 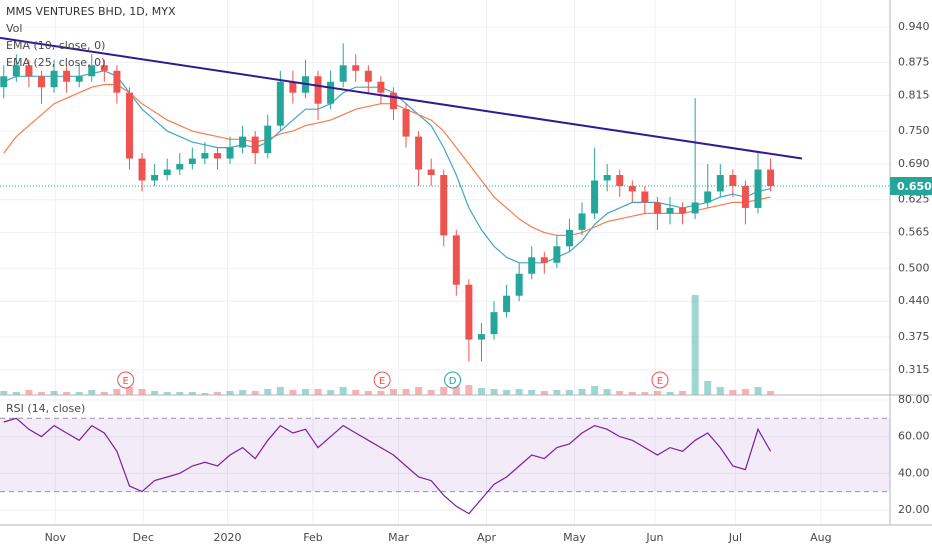 What do you see at coordinates (914, 369) in the screenshot?
I see `y-tick-label: 0.315` at bounding box center [914, 369].